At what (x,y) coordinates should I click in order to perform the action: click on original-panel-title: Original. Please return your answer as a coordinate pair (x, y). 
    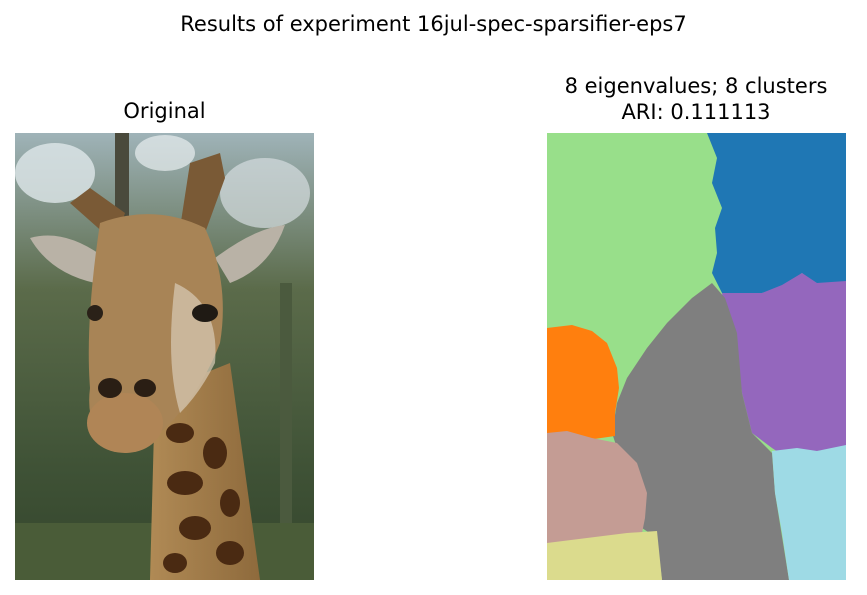
    Looking at the image, I should click on (164, 111).